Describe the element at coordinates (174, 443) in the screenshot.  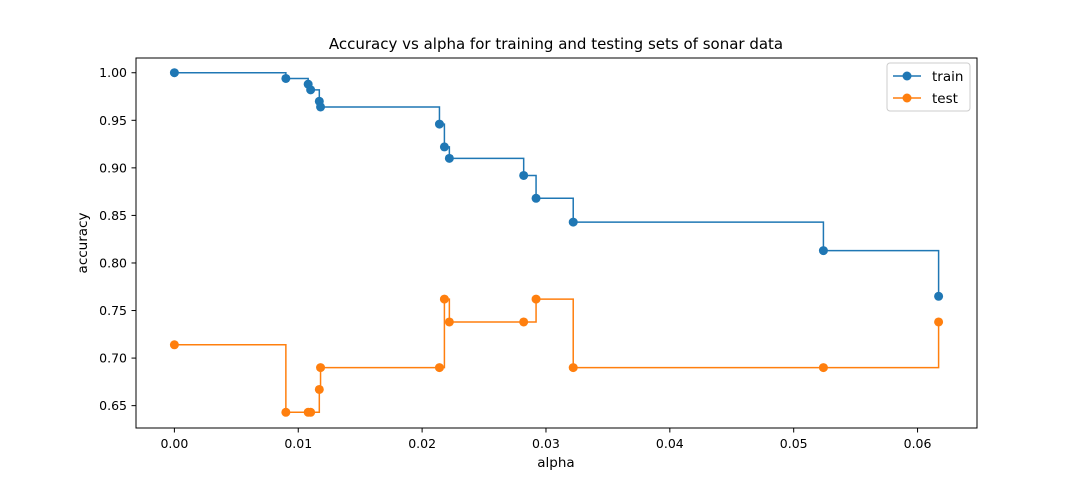
I see `x-tick-label: 0.00` at that location.